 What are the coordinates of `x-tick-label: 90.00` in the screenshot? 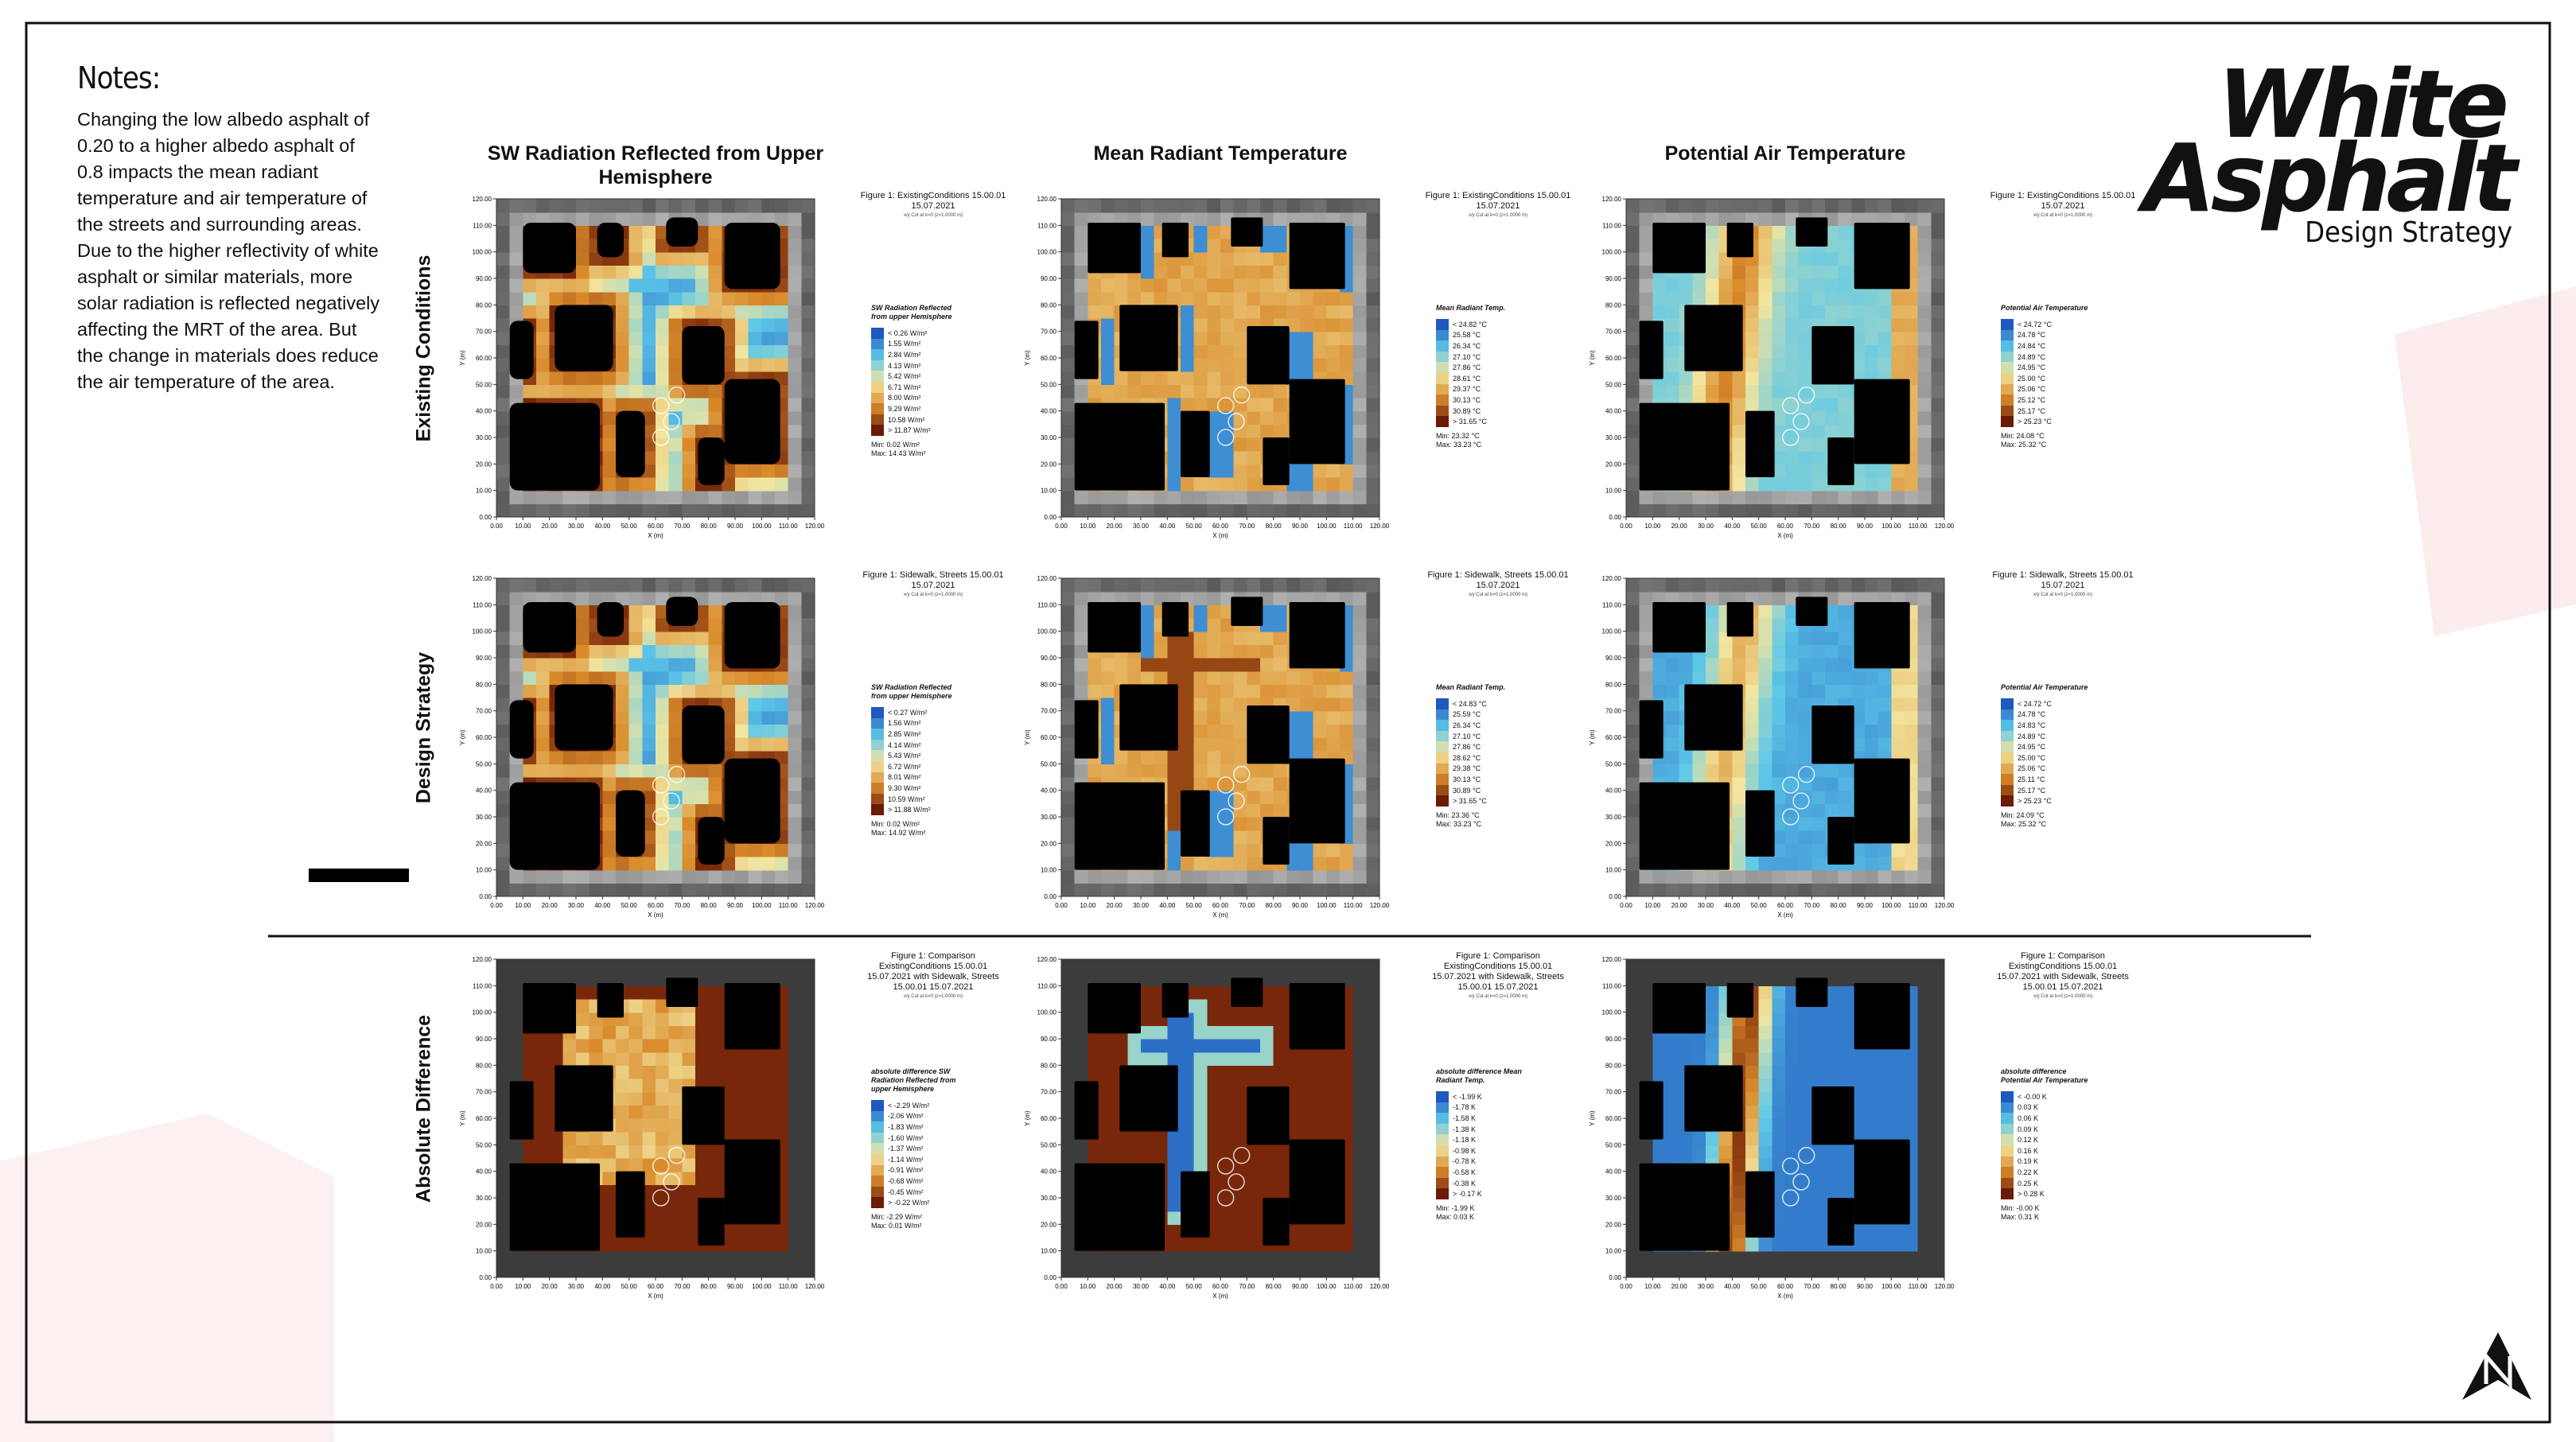 It's located at (736, 1286).